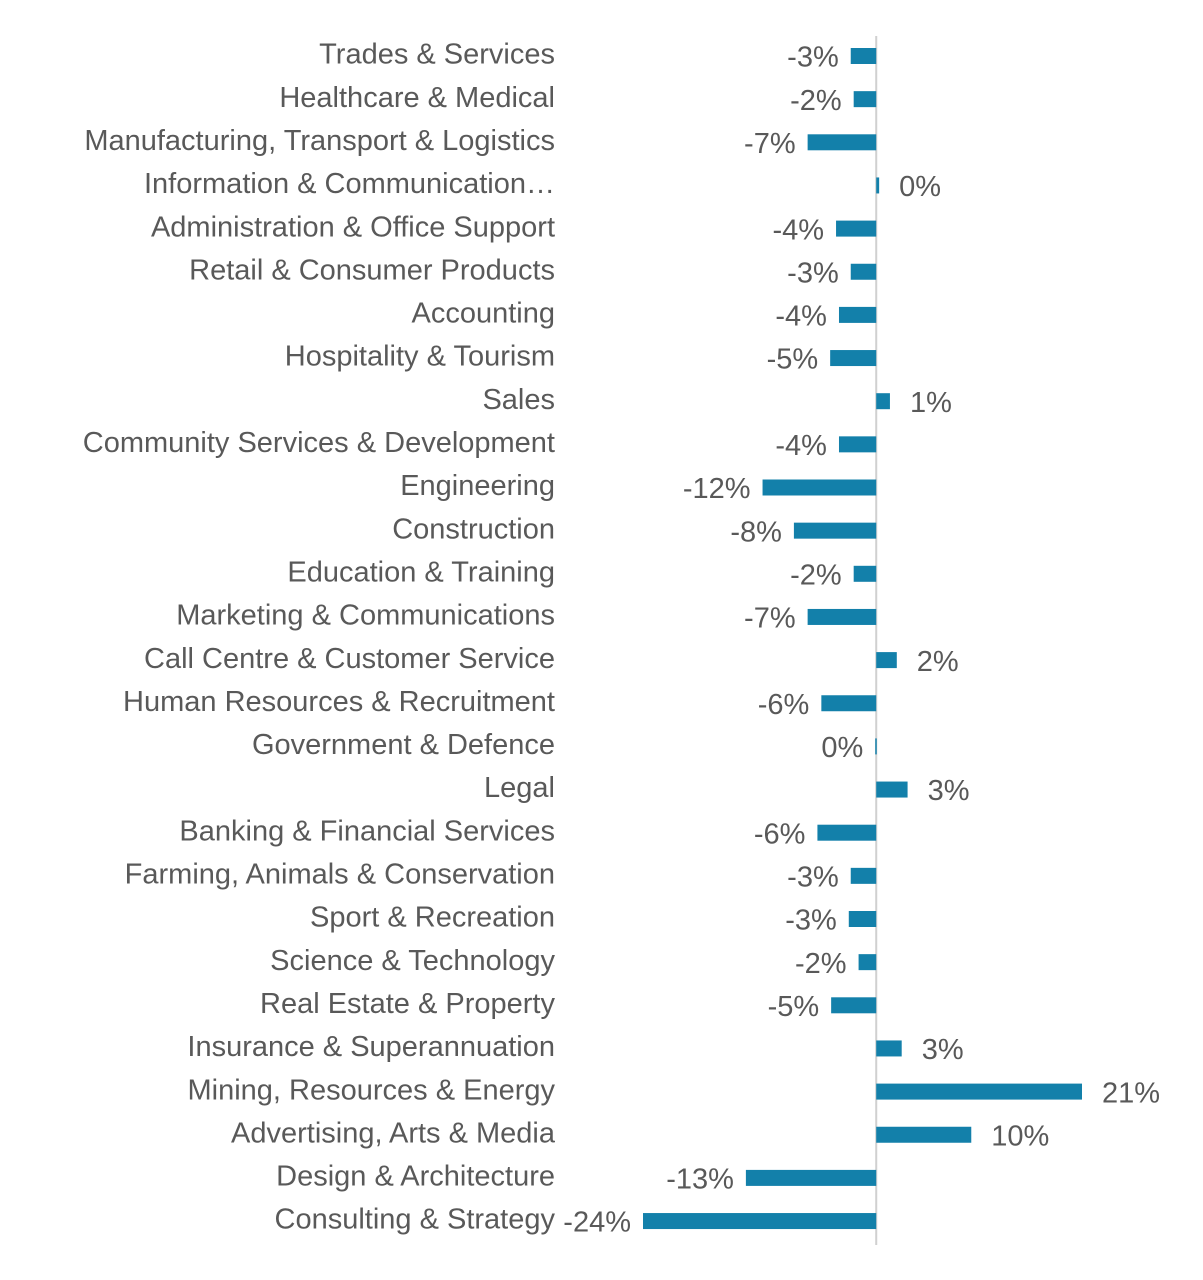  Describe the element at coordinates (412, 961) in the screenshot. I see `category-label: Science & Technology` at that location.